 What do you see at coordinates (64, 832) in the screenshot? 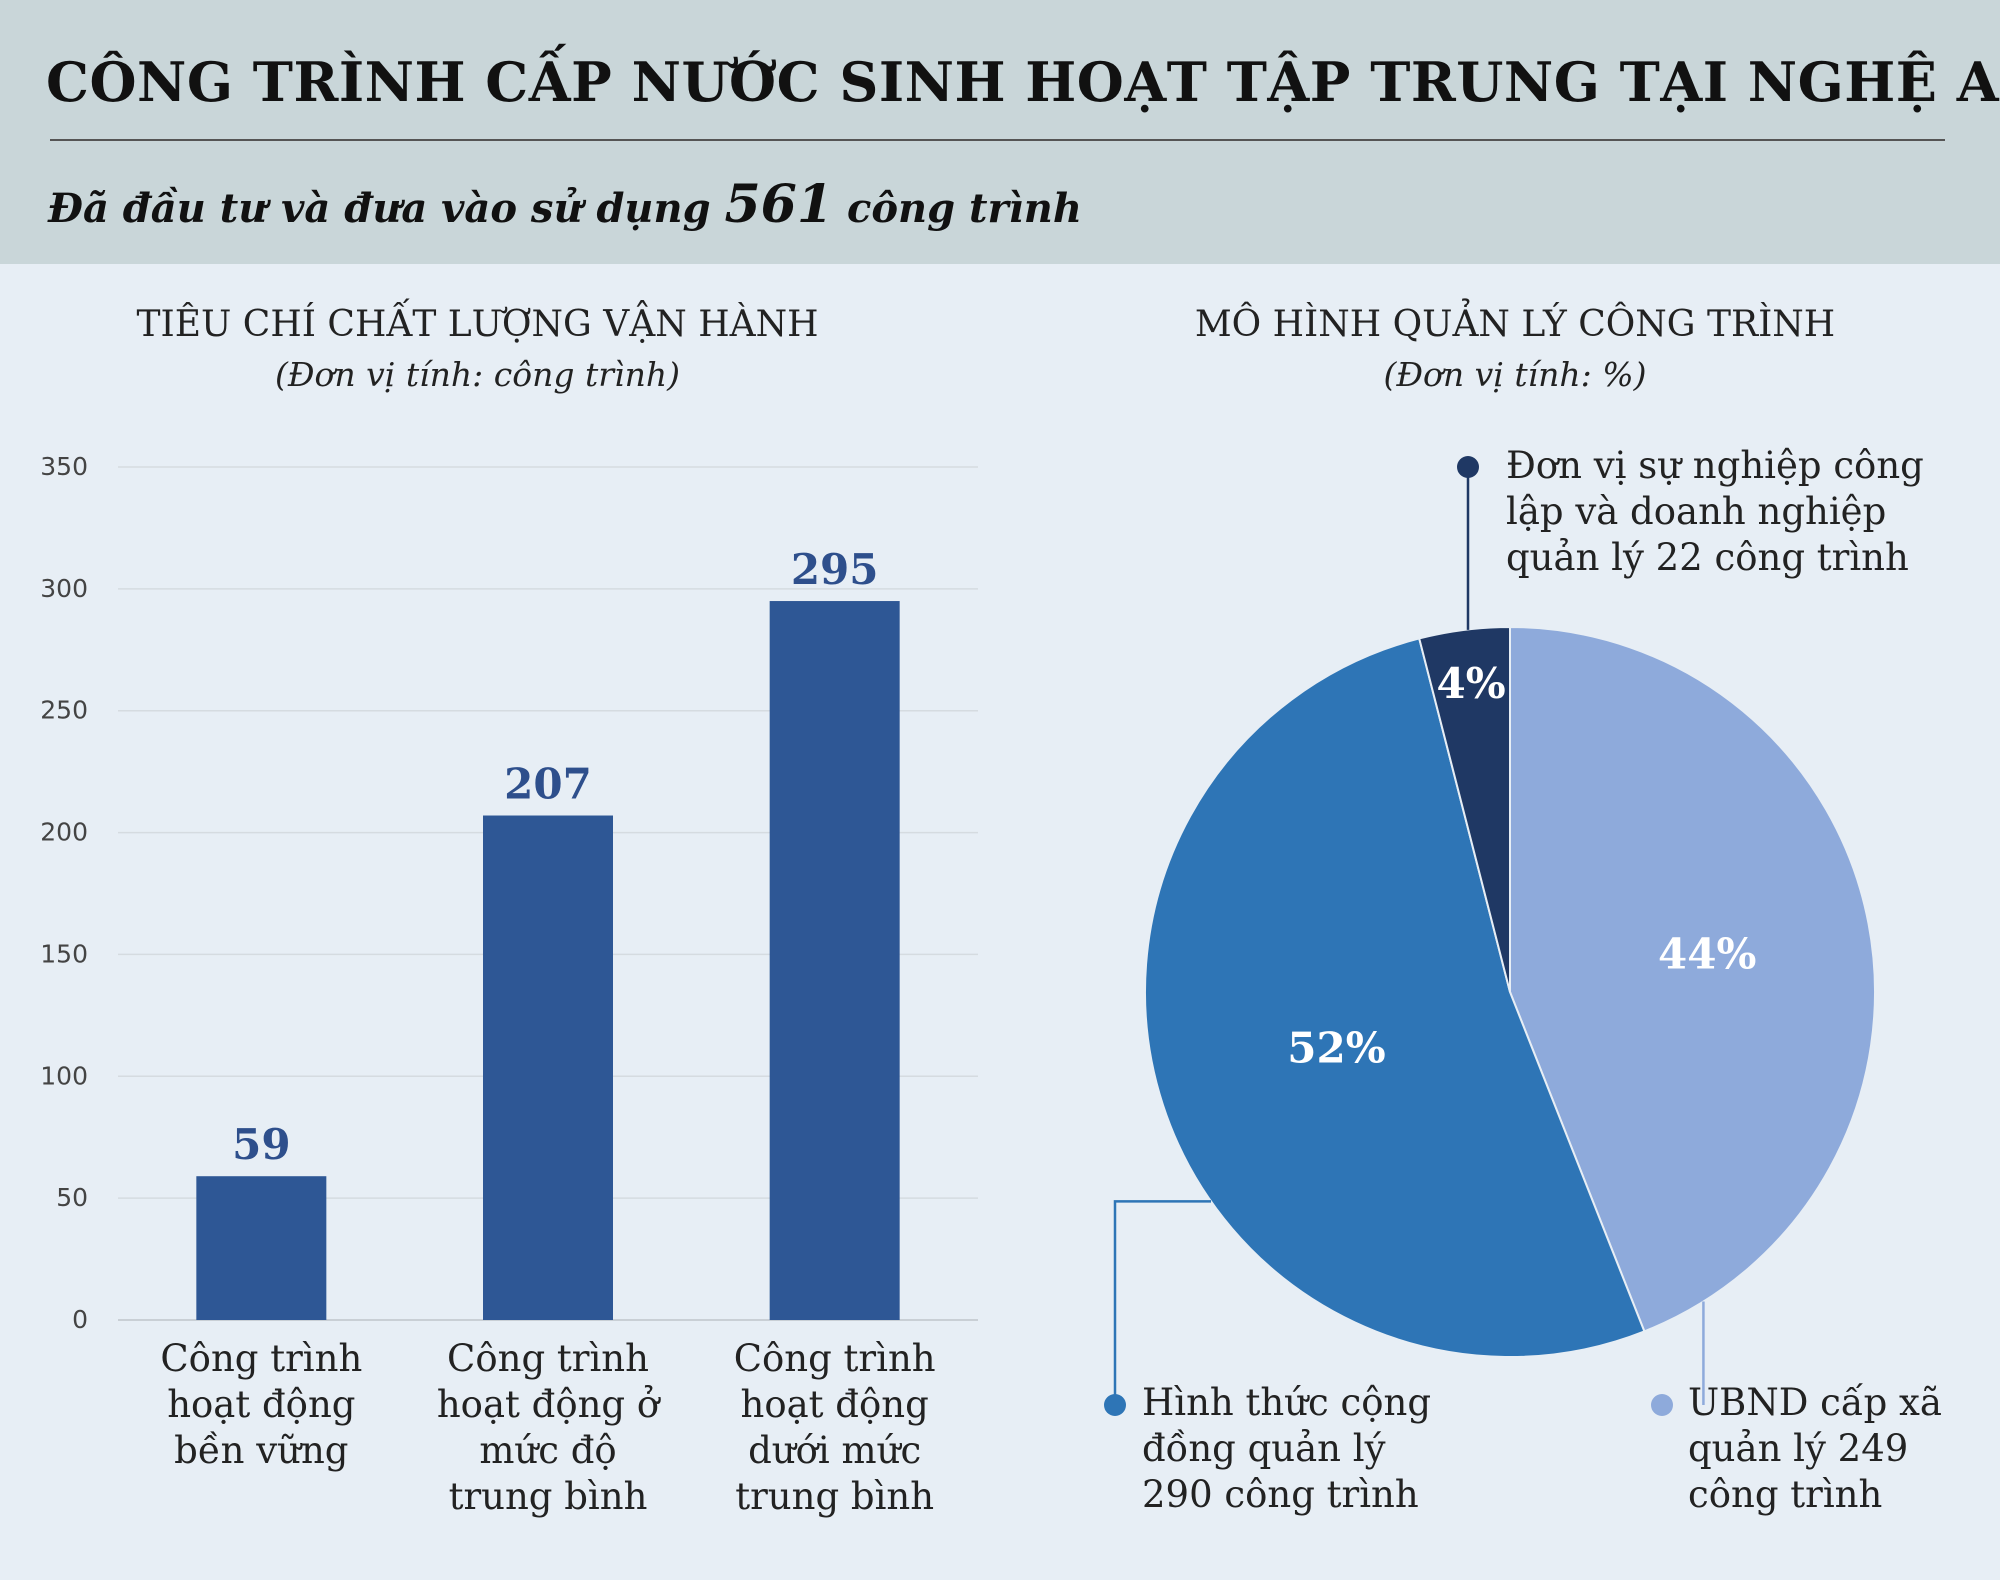
I see `y-tick-label: 200` at bounding box center [64, 832].